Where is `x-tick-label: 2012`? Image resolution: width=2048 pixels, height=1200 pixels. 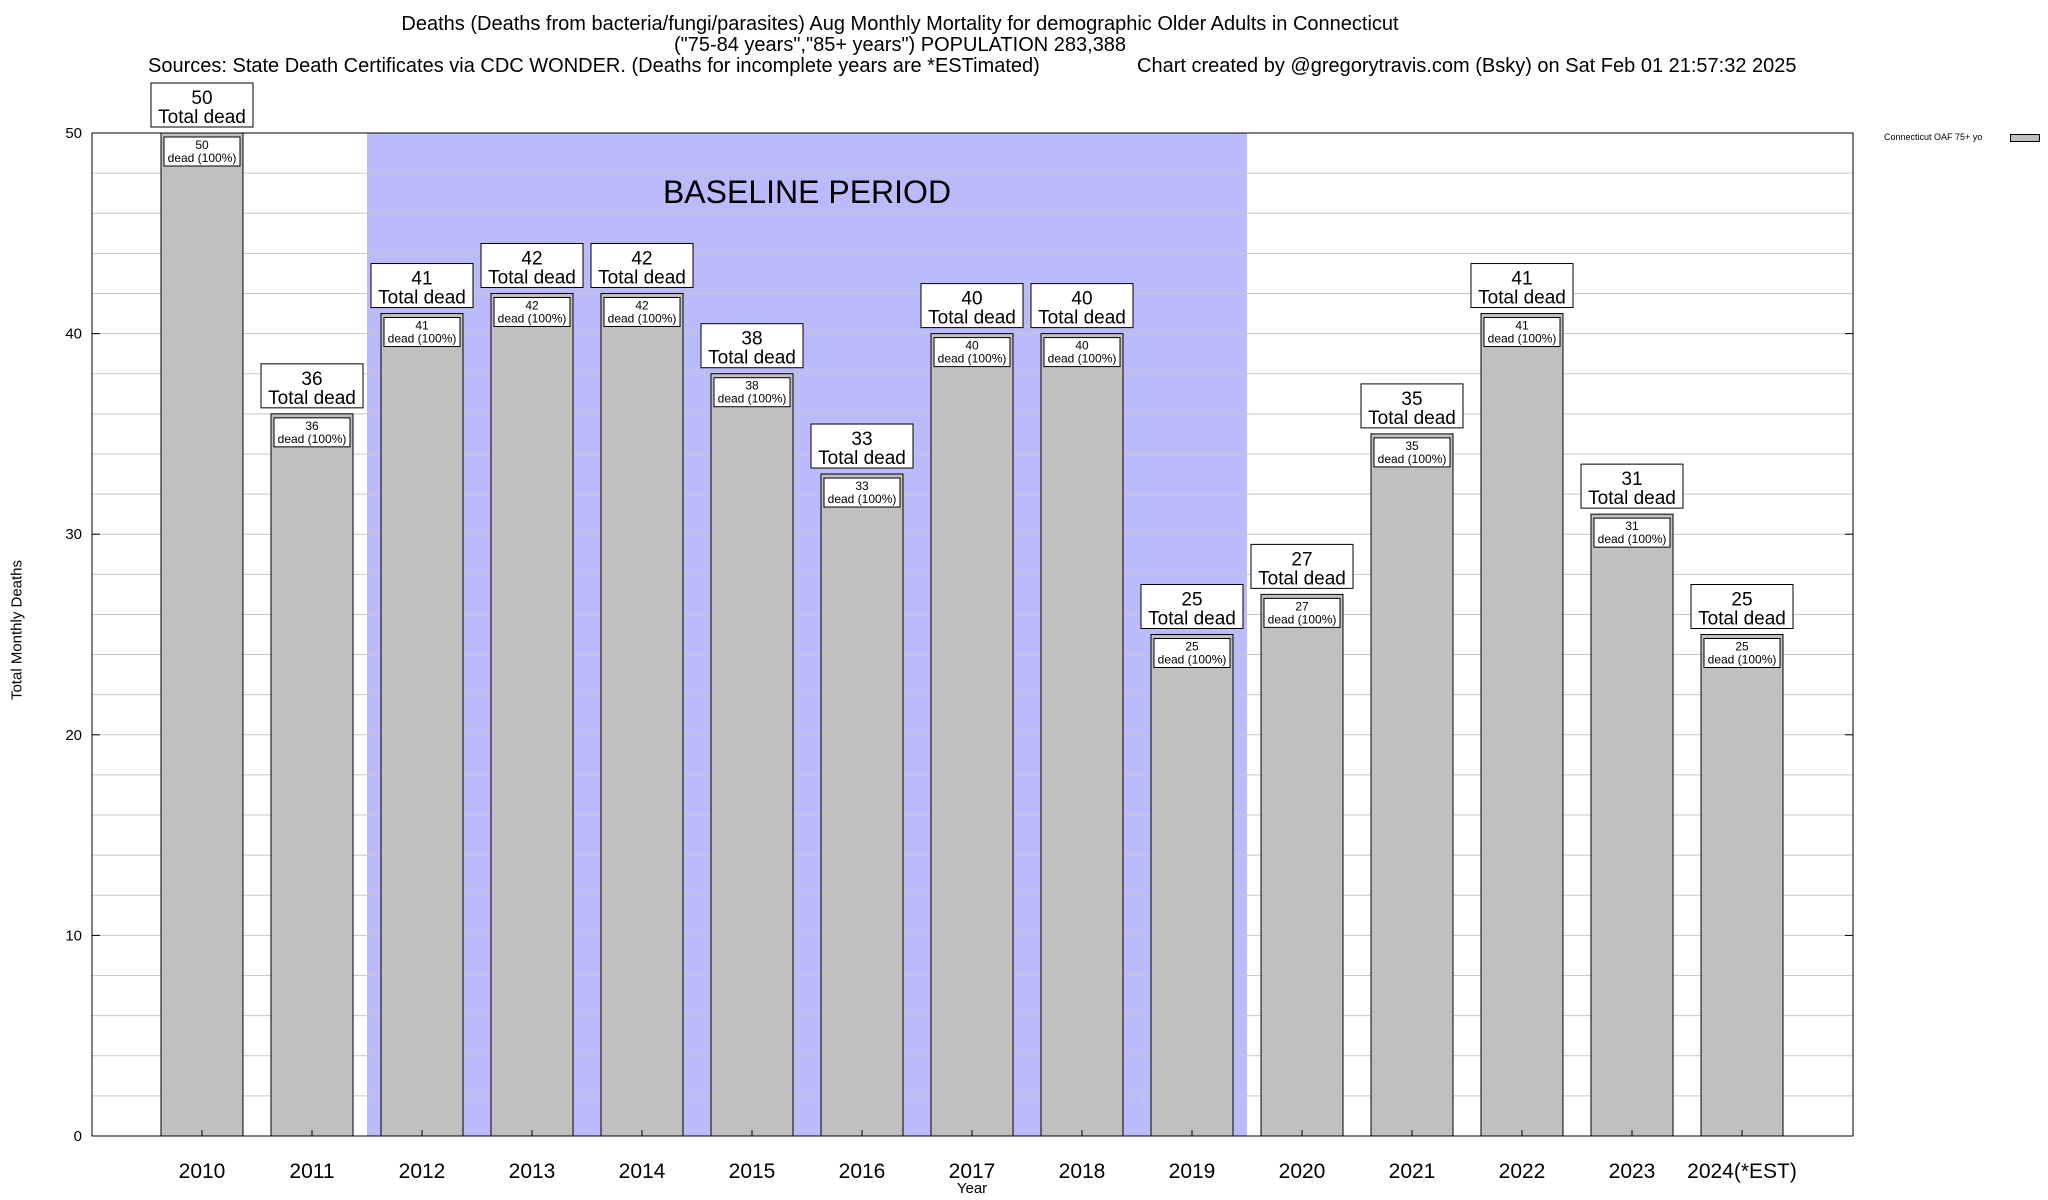
x-tick-label: 2012 is located at coordinates (422, 1171).